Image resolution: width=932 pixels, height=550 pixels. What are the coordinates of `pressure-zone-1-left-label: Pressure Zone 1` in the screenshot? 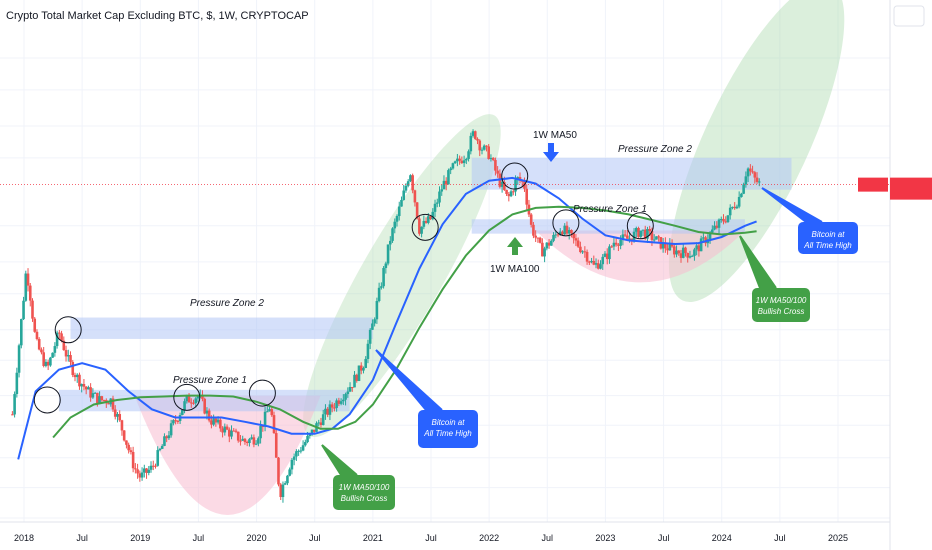 It's located at (210, 380).